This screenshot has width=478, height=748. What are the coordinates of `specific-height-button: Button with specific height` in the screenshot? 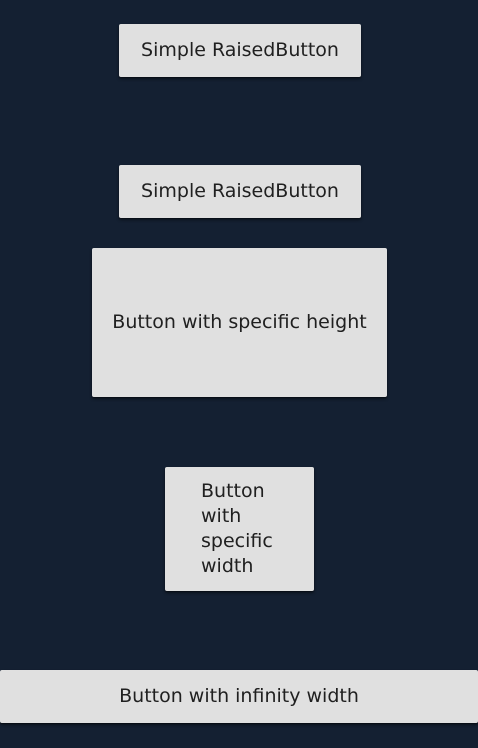 It's located at (239, 322).